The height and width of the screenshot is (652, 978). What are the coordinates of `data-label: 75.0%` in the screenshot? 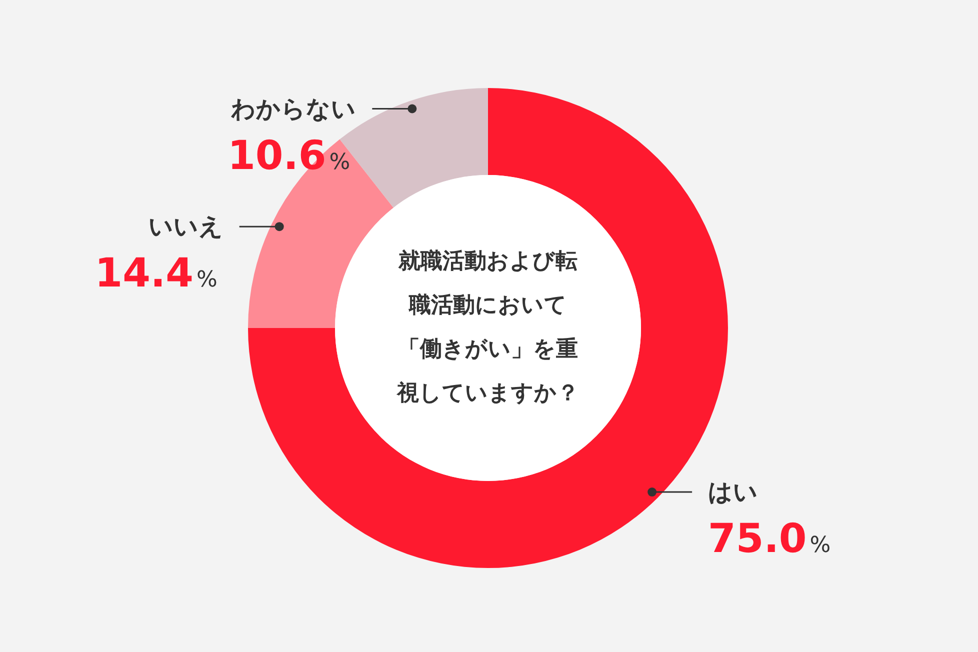 It's located at (769, 539).